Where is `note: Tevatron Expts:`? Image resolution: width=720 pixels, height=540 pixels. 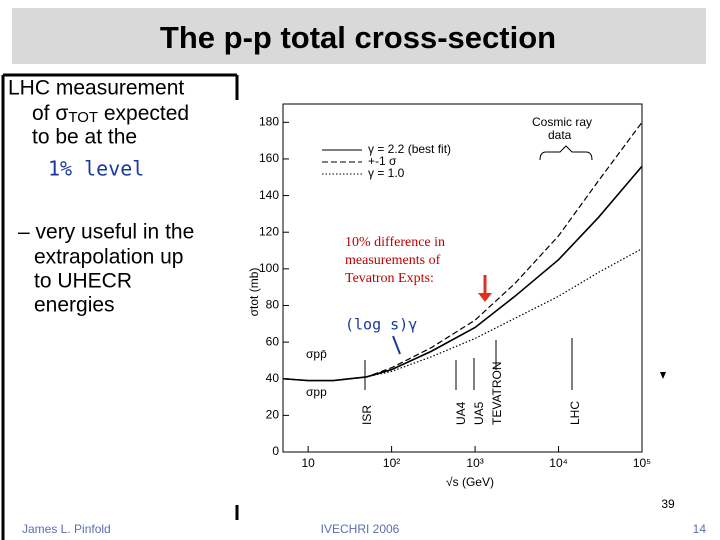 note: Tevatron Expts: is located at coordinates (389, 278).